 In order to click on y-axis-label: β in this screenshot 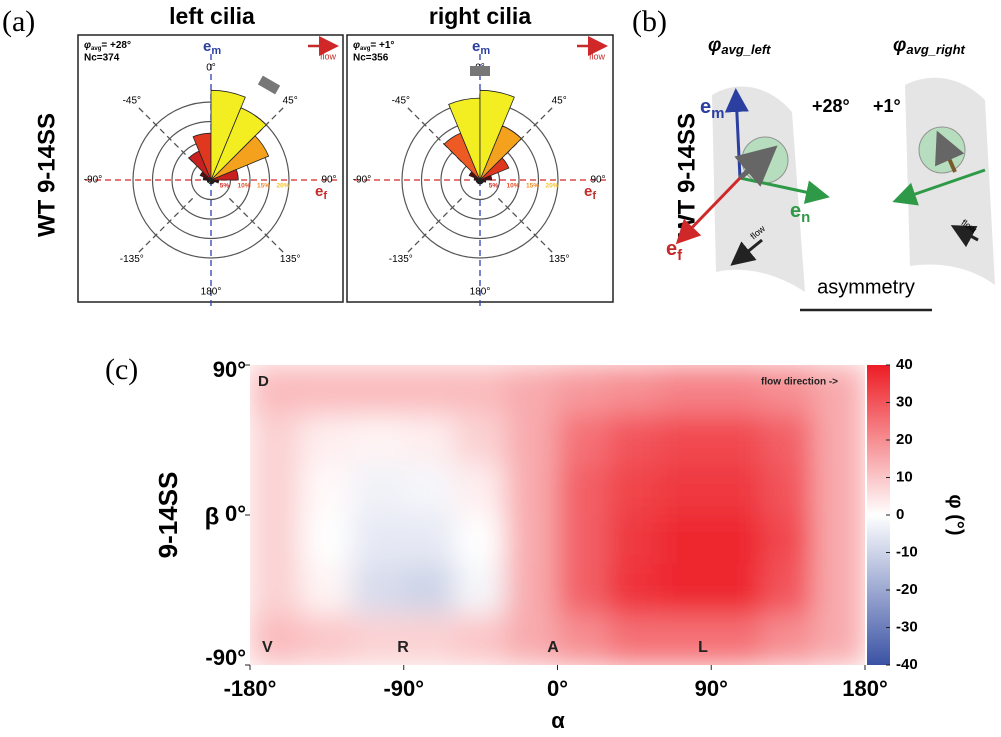, I will do `click(212, 516)`.